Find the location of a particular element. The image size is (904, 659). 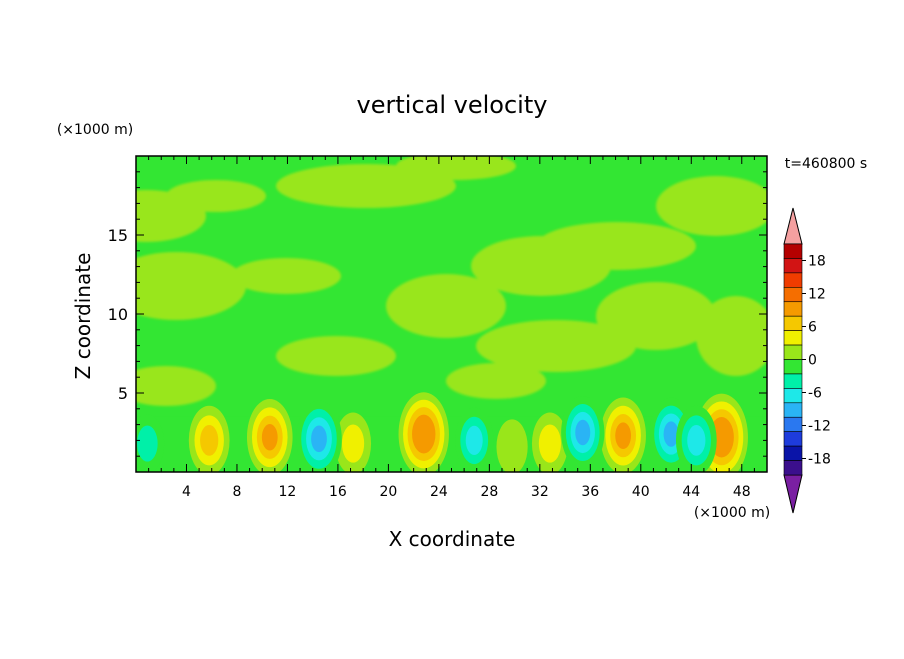

y-tick-label: 15 is located at coordinates (118, 235).